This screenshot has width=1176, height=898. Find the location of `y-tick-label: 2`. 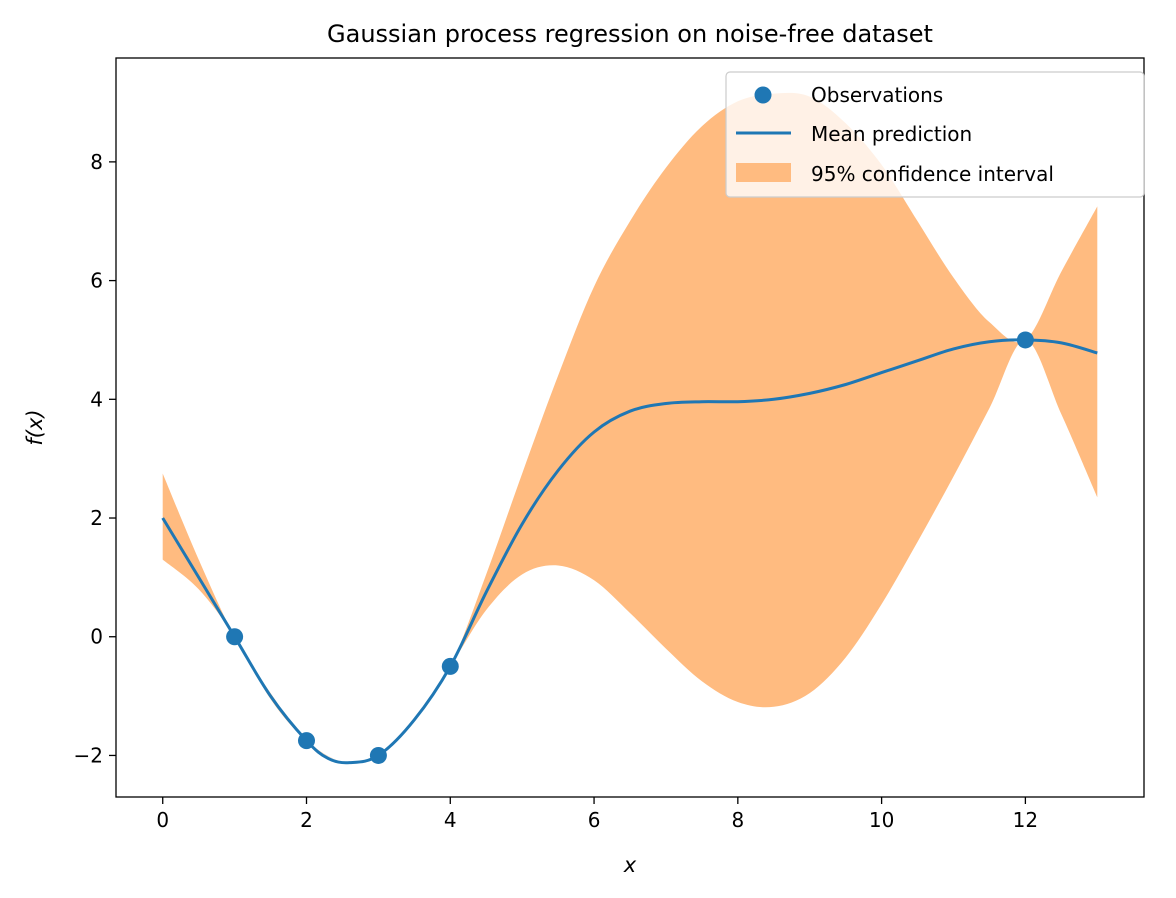

y-tick-label: 2 is located at coordinates (96, 518).